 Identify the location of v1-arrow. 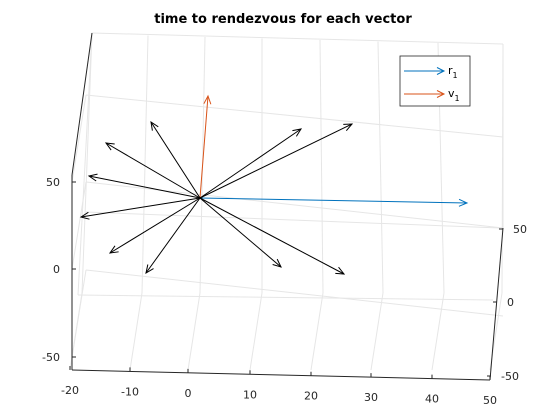
(205, 146).